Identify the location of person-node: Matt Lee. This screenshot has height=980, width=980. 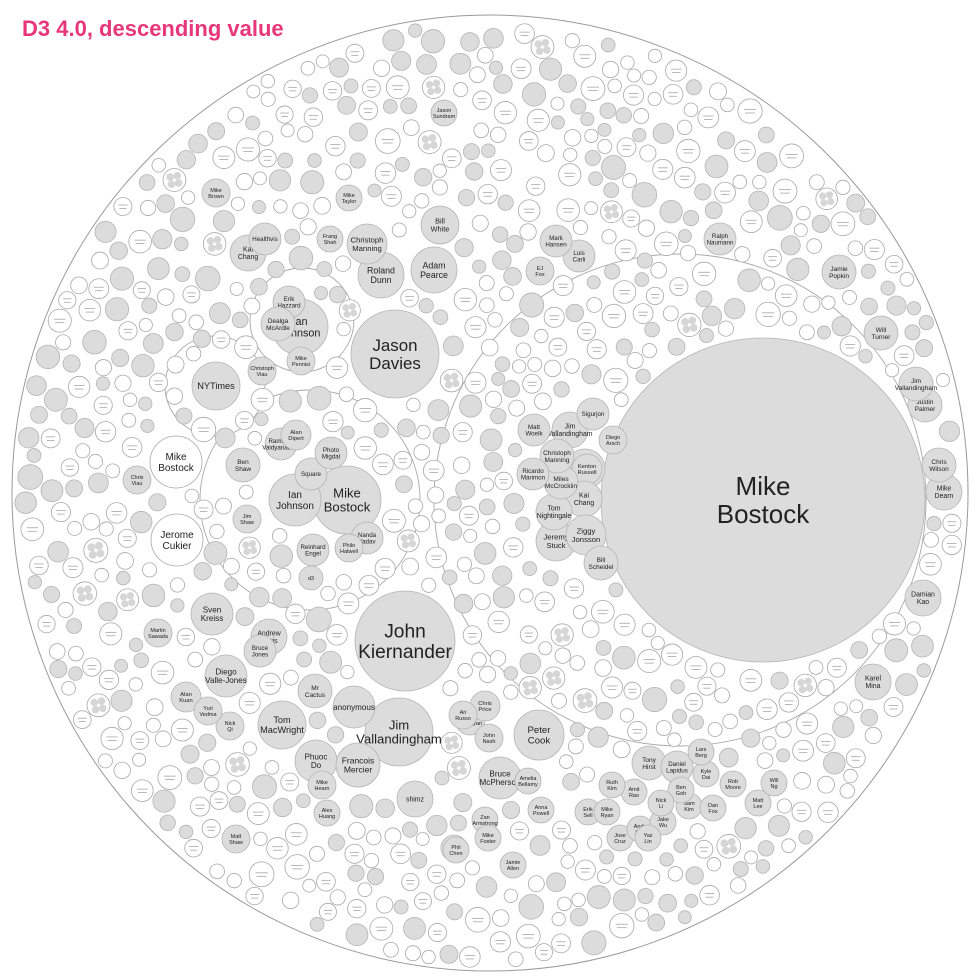
(758, 803).